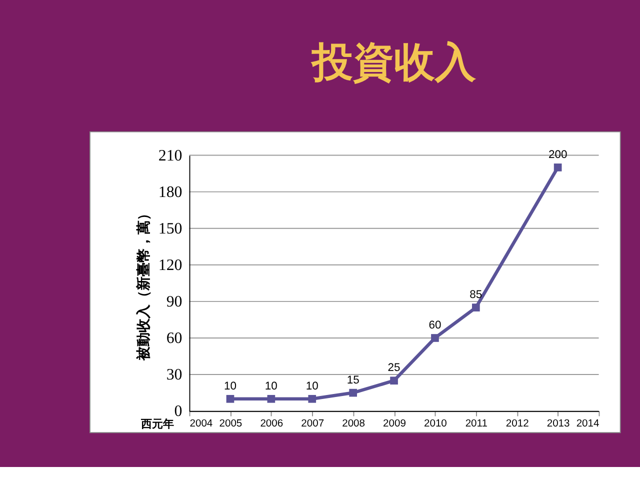  I want to click on y-tick-label: 180, so click(170, 192).